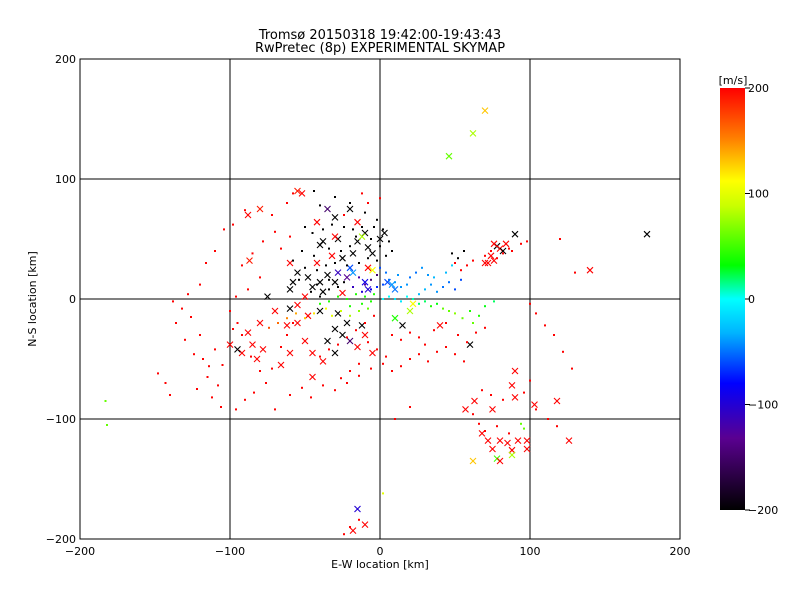 Image resolution: width=800 pixels, height=600 pixels. Describe the element at coordinates (65, 59) in the screenshot. I see `y-tick-label: 200` at that location.